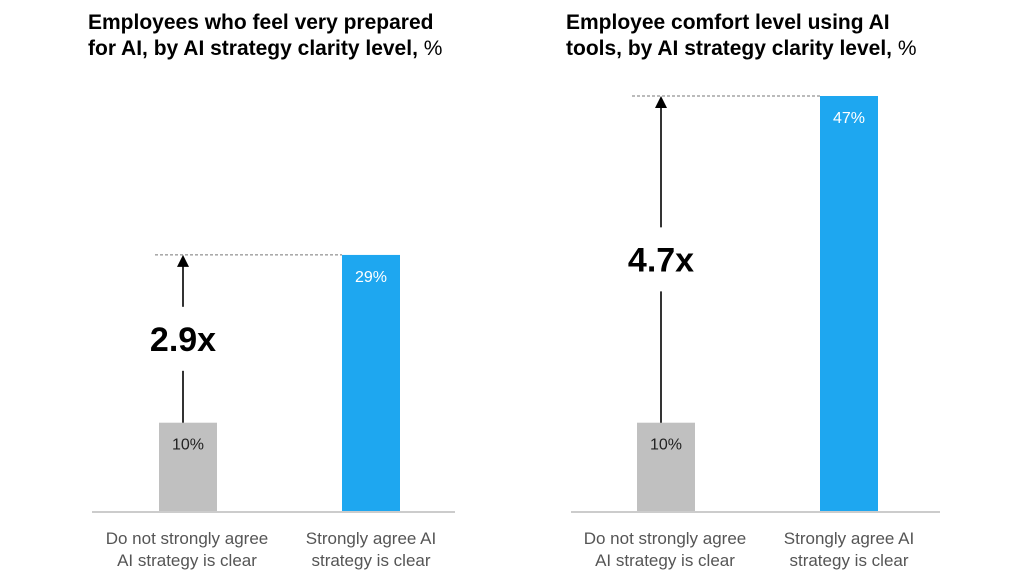  What do you see at coordinates (661, 260) in the screenshot?
I see `multiplier-label: 4.7x` at bounding box center [661, 260].